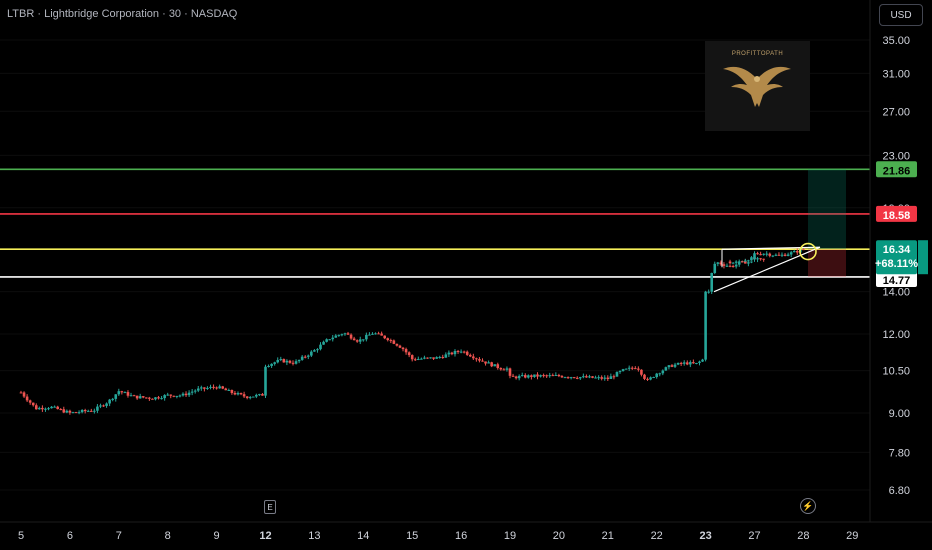 This screenshot has height=550, width=932. Describe the element at coordinates (896, 372) in the screenshot. I see `price-tick-label: 10.50` at that location.